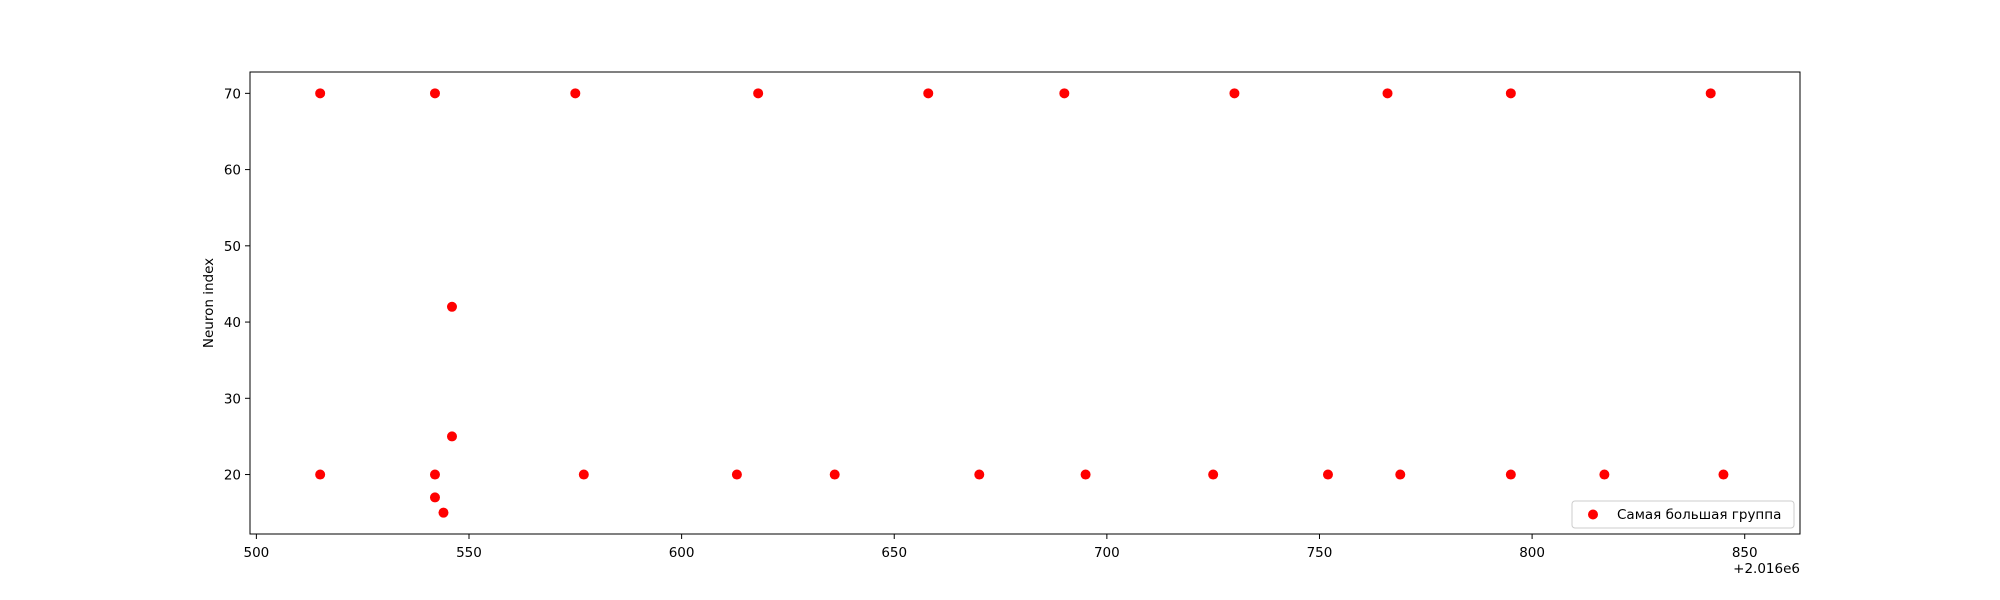 The height and width of the screenshot is (600, 2000). What do you see at coordinates (1745, 553) in the screenshot?
I see `x-tick-label: 850` at bounding box center [1745, 553].